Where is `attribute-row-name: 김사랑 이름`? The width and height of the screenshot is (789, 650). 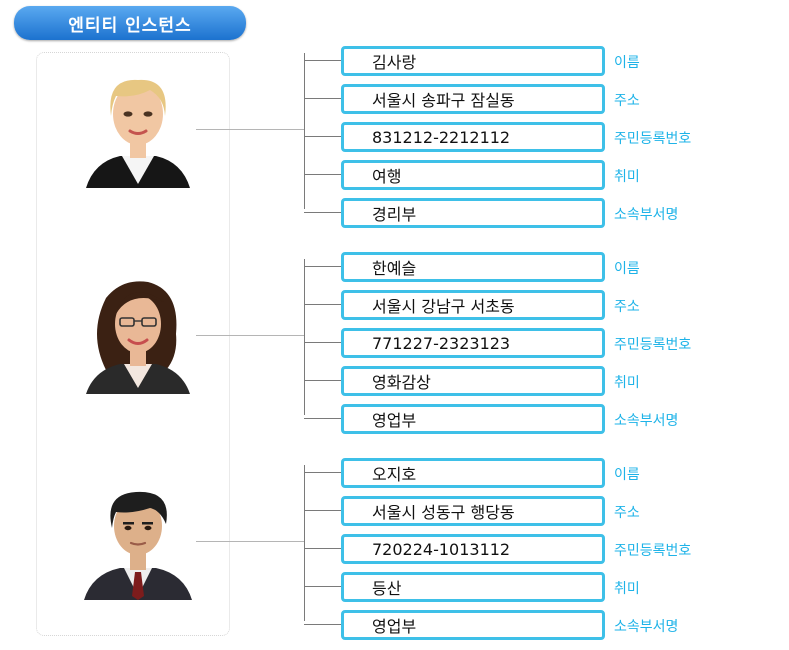
attribute-row-name: 김사랑 이름 is located at coordinates (394, 61).